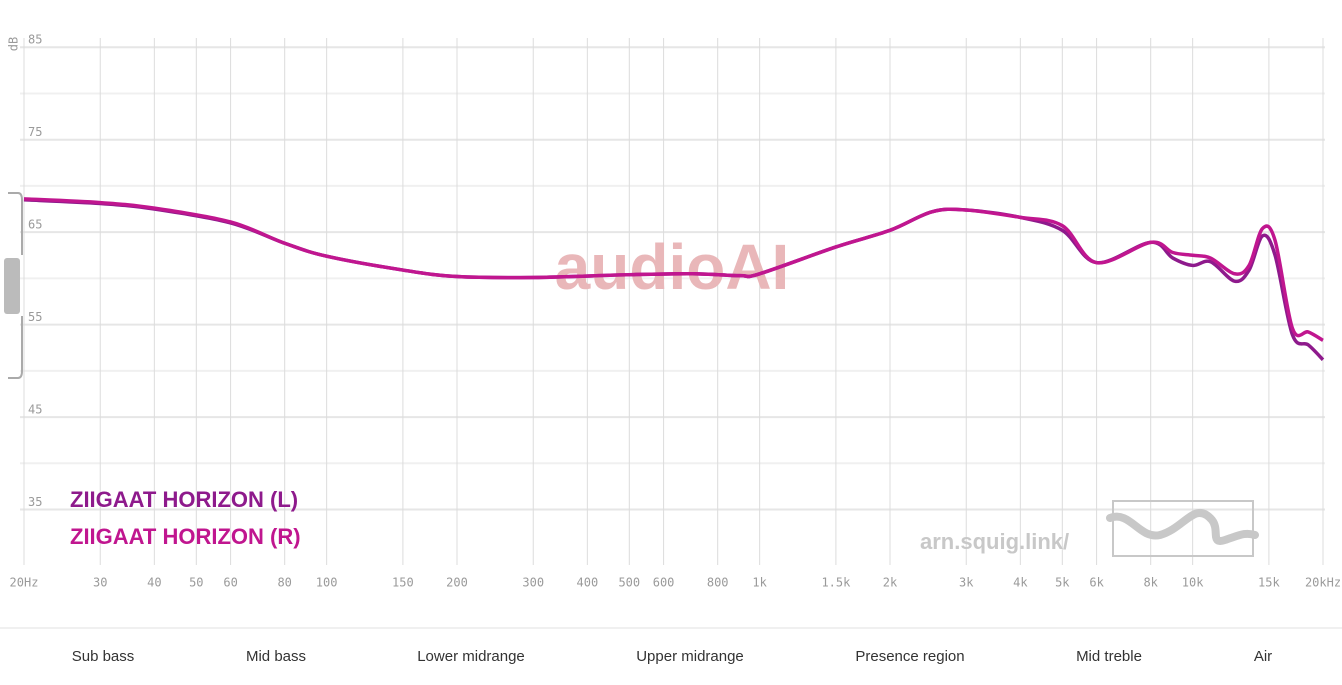 This screenshot has height=685, width=1342. Describe the element at coordinates (629, 583) in the screenshot. I see `x-tick-label: 500` at that location.